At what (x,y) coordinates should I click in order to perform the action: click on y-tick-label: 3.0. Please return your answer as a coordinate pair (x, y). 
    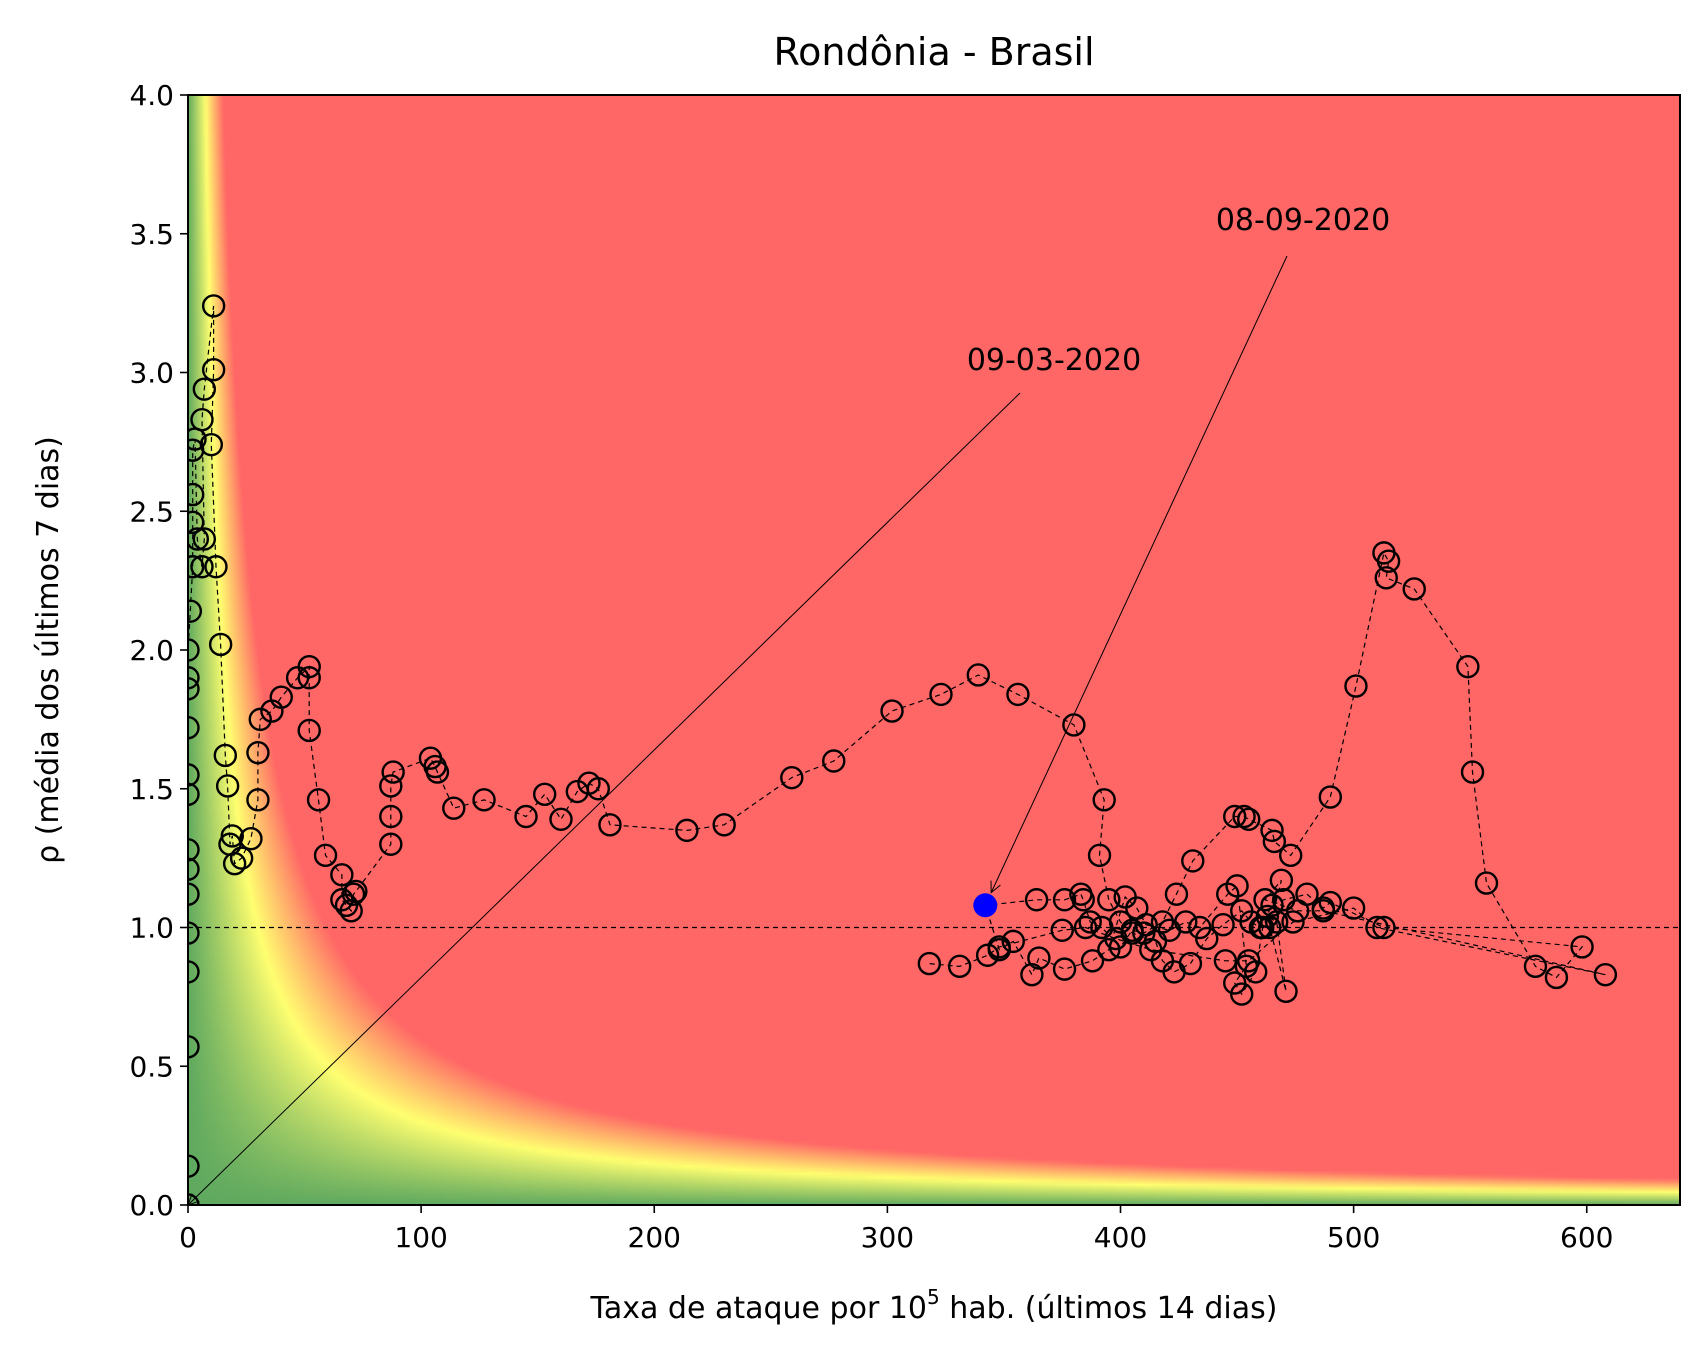
    Looking at the image, I should click on (151, 373).